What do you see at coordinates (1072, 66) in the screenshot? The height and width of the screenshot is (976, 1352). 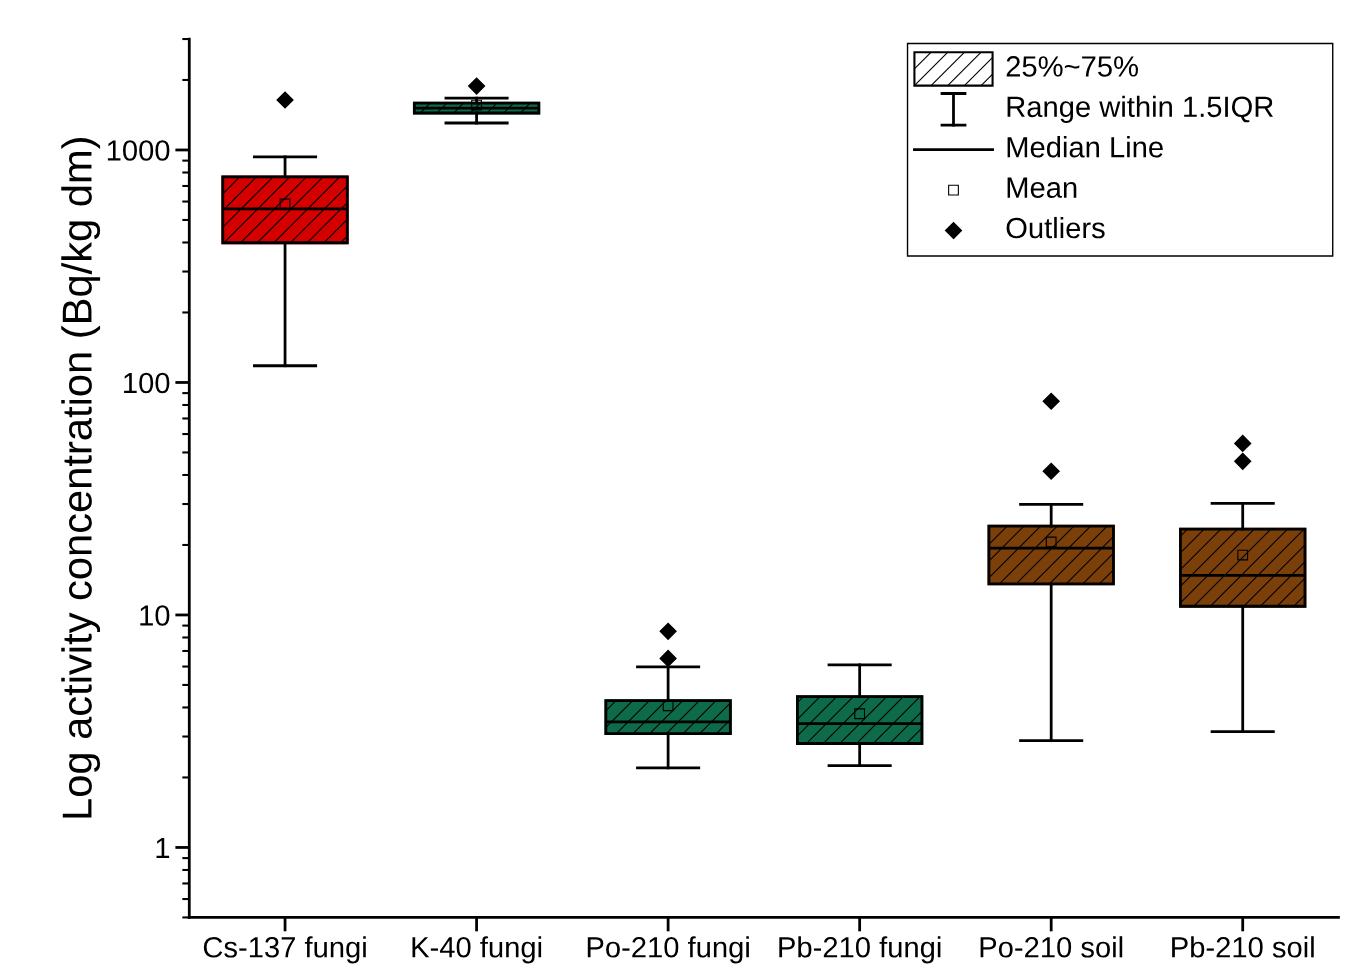 I see `annotation: 25%~75%` at bounding box center [1072, 66].